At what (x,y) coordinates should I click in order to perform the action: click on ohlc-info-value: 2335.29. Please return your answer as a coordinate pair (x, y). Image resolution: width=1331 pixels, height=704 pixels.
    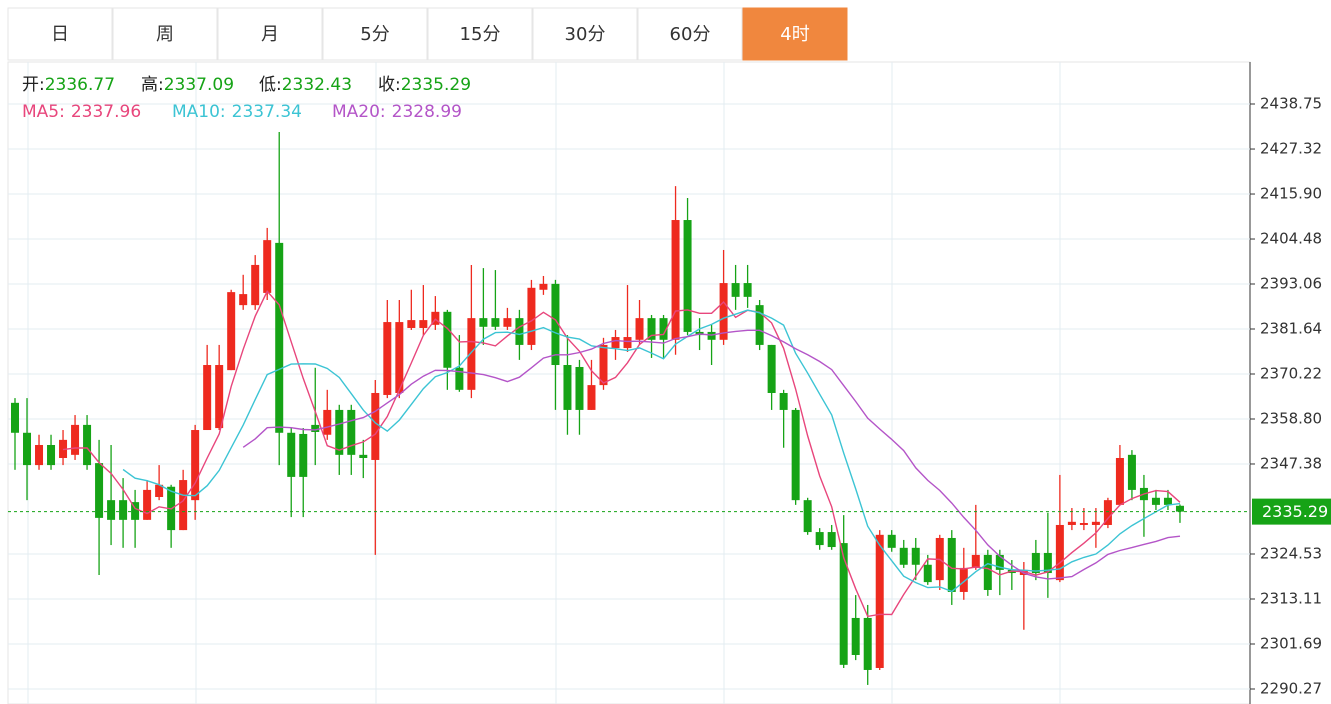
    Looking at the image, I should click on (436, 85).